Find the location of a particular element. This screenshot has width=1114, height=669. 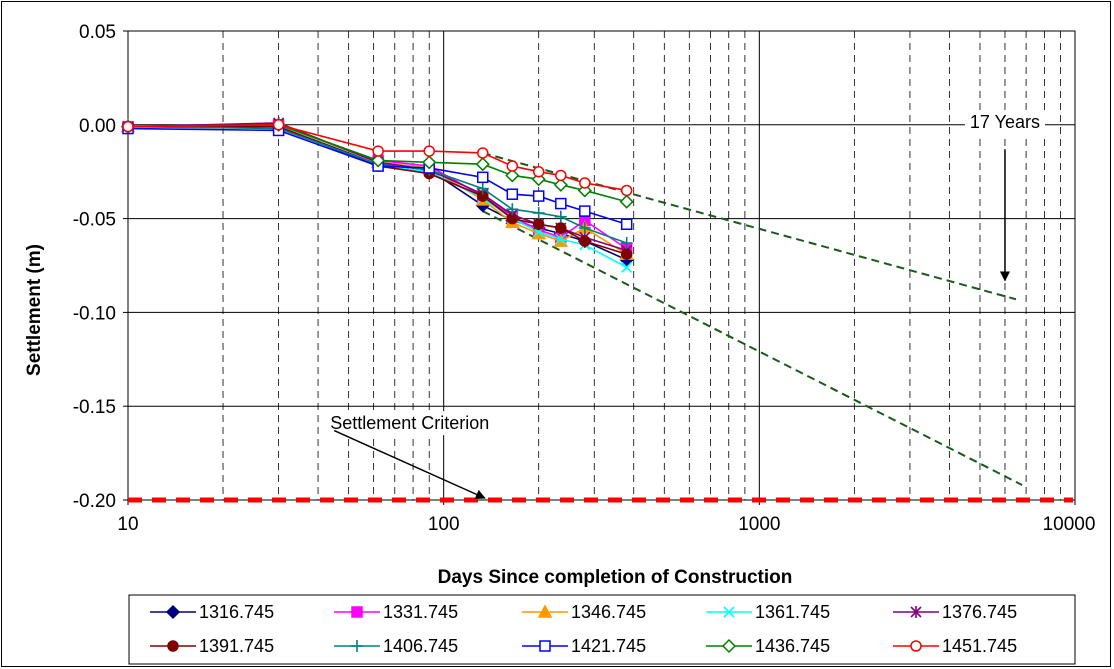

legend-label: 1331.745 is located at coordinates (420, 612).